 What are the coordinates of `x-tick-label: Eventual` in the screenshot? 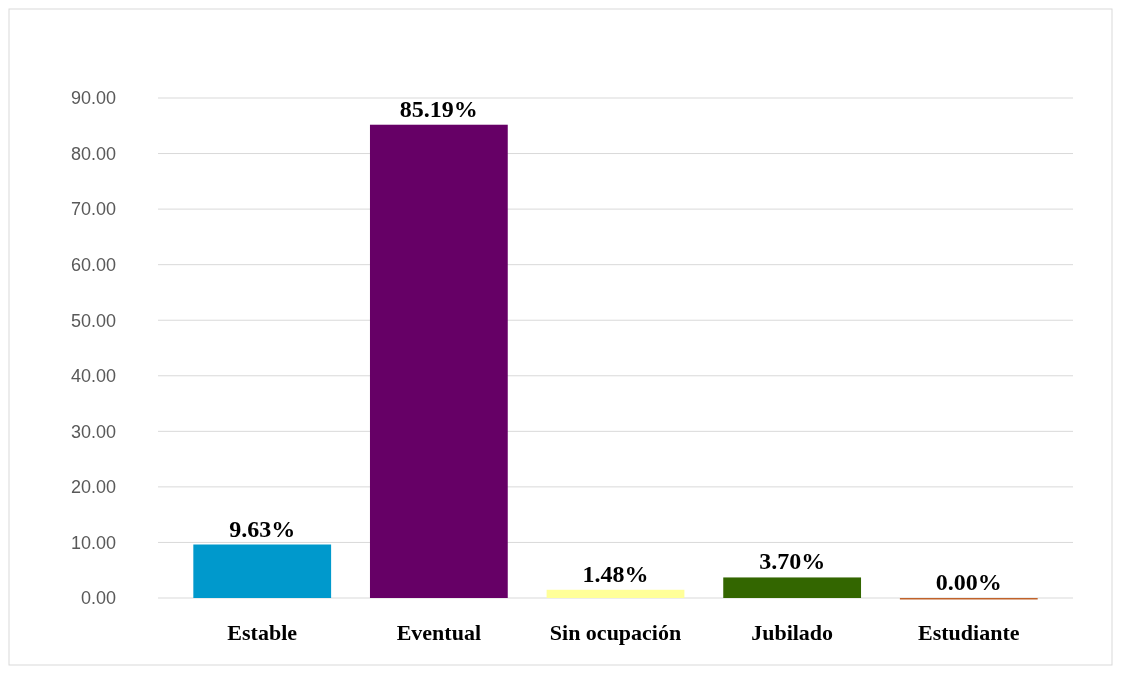 It's located at (439, 632).